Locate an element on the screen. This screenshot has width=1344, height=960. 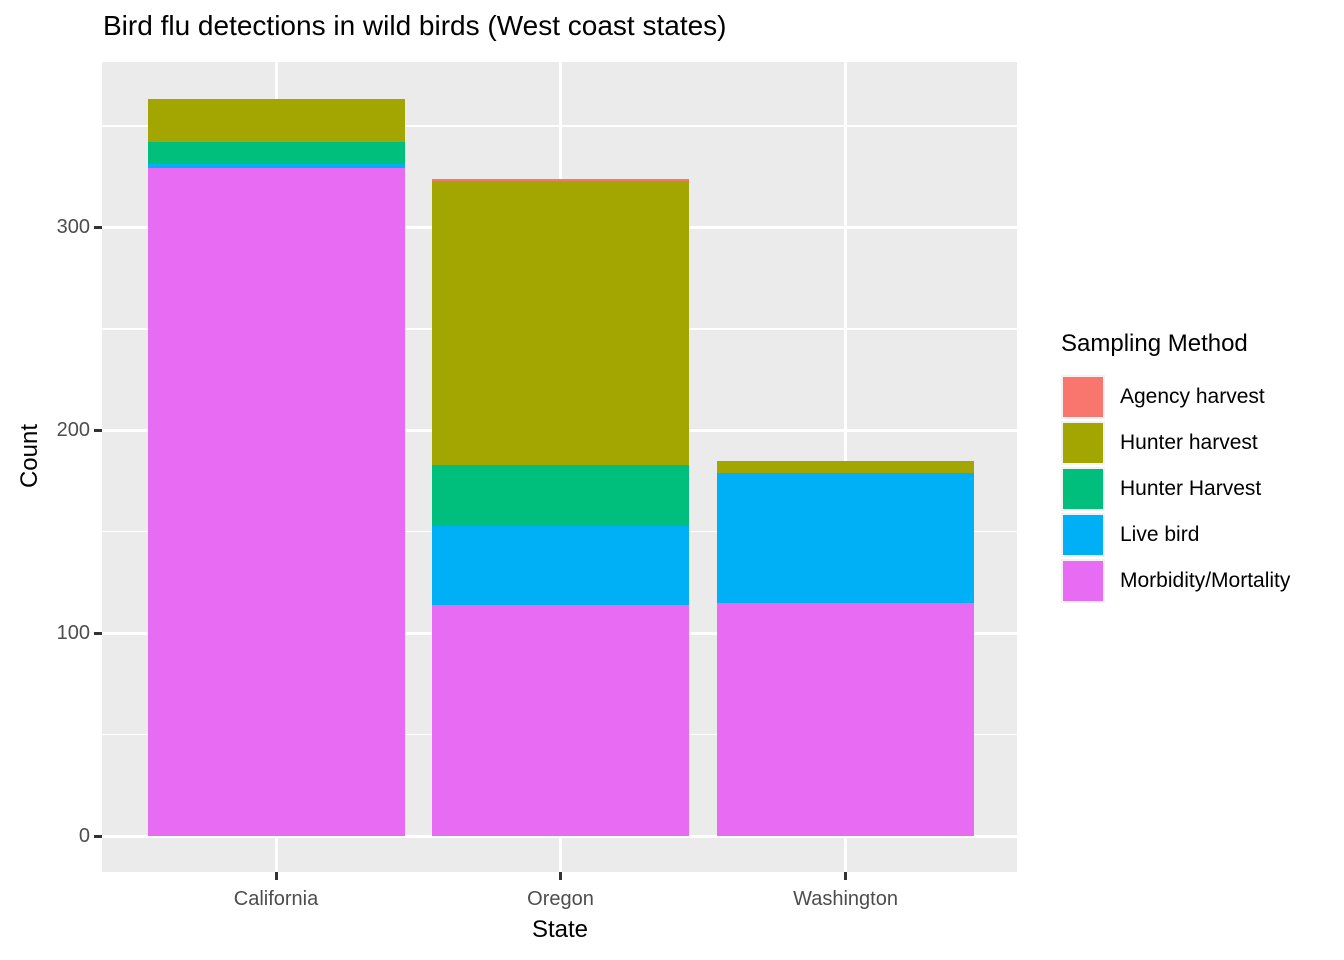
legend-label: Hunter Harvest is located at coordinates (1191, 488).